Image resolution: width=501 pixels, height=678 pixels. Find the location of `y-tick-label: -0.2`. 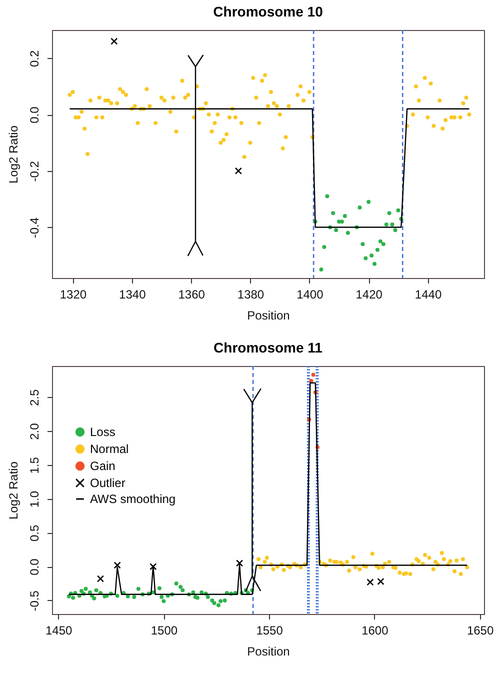

y-tick-label: -0.2 is located at coordinates (35, 171).